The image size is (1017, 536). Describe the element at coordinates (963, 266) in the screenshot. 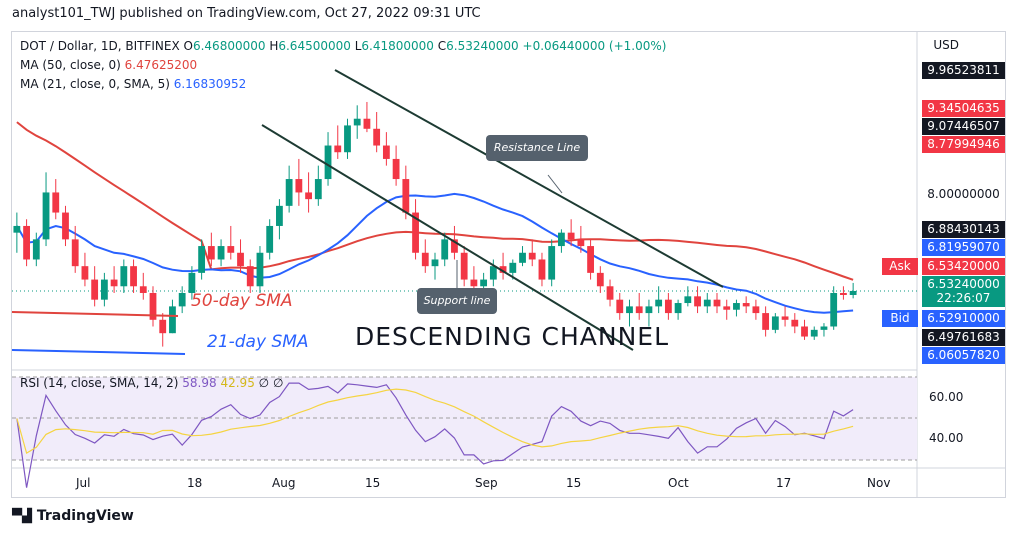

I see `price-axis-label: 6.53420000` at that location.